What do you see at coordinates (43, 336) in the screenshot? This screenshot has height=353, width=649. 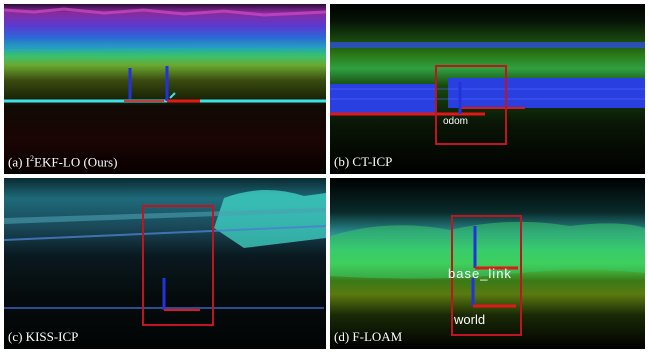 I see `caption-c: (c) KISS-ICP` at bounding box center [43, 336].